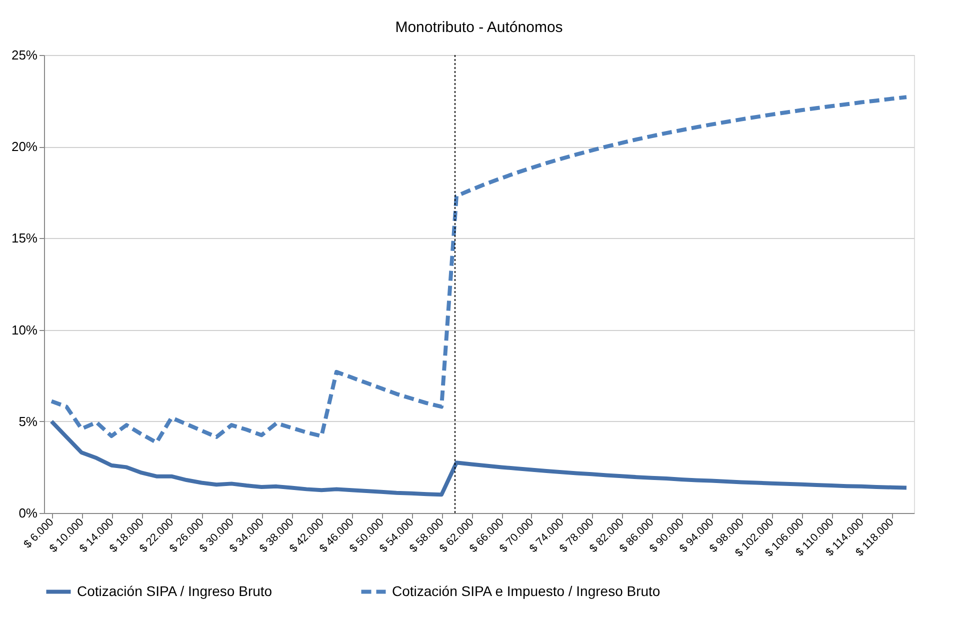 This screenshot has height=637, width=962. I want to click on legend-label: Cotización SIPA e Impuesto / Ingreso Bruto, so click(526, 590).